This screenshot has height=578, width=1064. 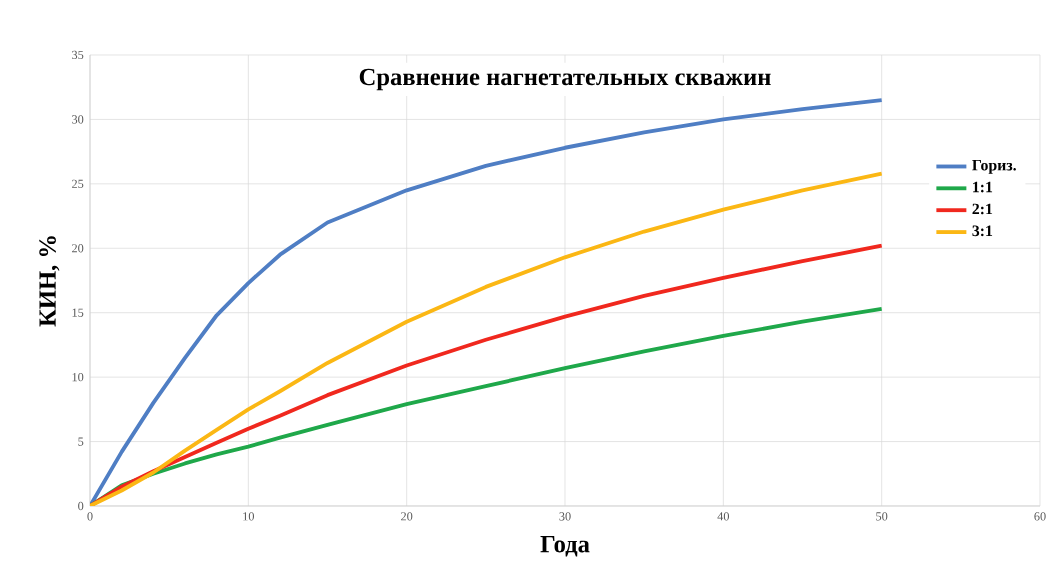 I want to click on legend-label: 1:1, so click(x=983, y=187).